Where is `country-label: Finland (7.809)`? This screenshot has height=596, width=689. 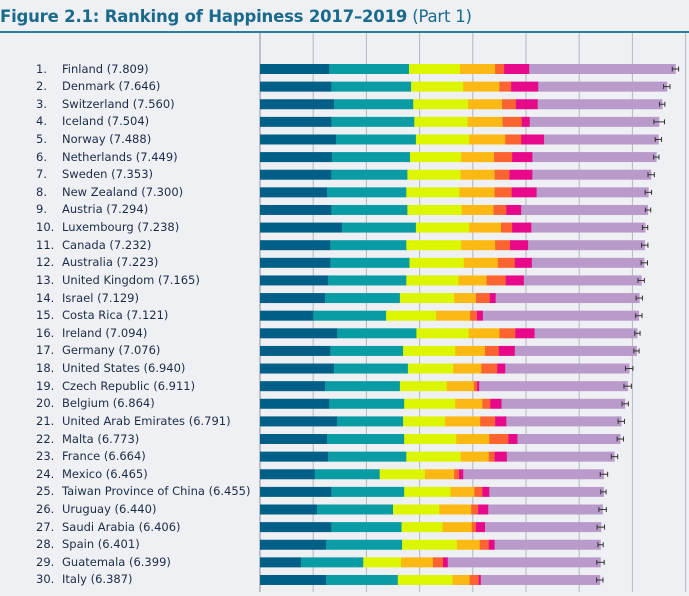 country-label: Finland (7.809) is located at coordinates (105, 68).